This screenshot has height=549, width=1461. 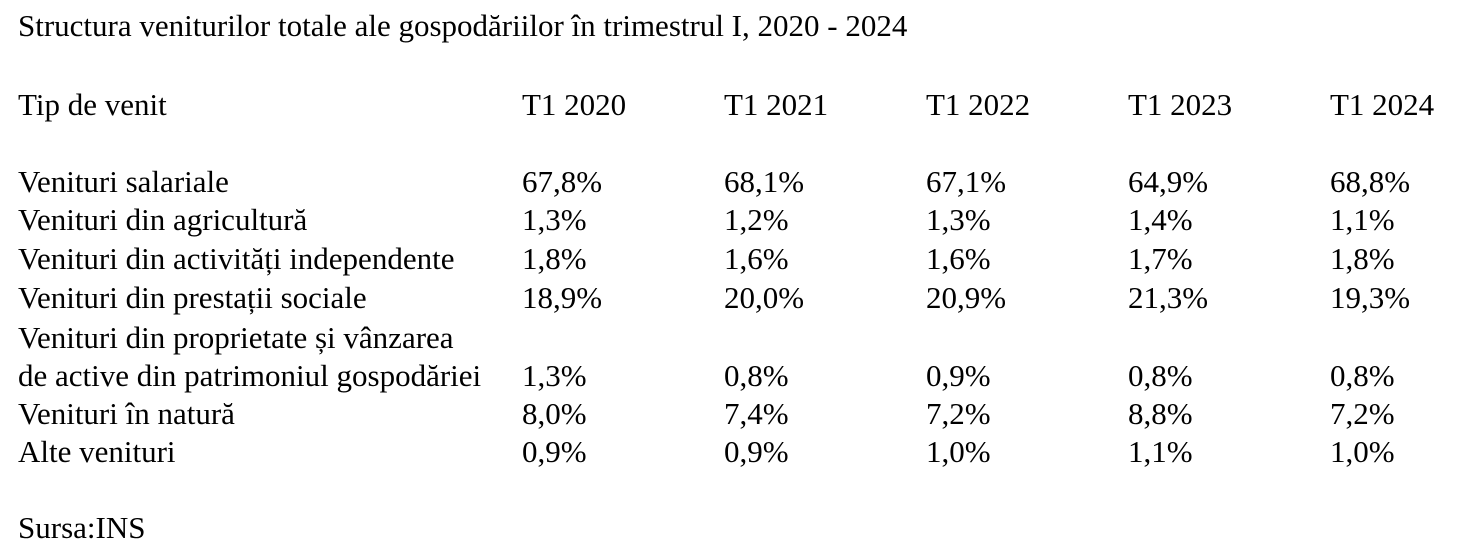 What do you see at coordinates (1370, 181) in the screenshot?
I see `row-value: 68,8%` at bounding box center [1370, 181].